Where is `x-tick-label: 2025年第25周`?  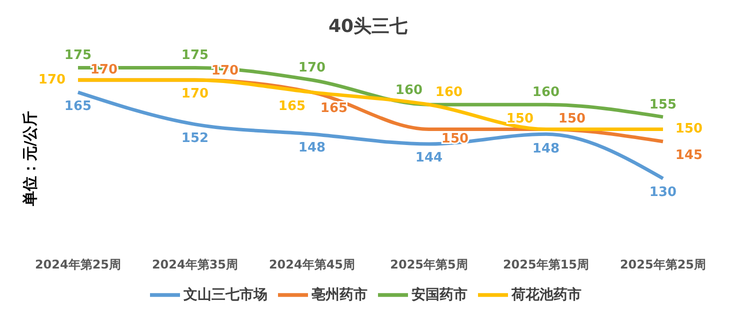
x-tick-label: 2025年第25周 is located at coordinates (663, 265).